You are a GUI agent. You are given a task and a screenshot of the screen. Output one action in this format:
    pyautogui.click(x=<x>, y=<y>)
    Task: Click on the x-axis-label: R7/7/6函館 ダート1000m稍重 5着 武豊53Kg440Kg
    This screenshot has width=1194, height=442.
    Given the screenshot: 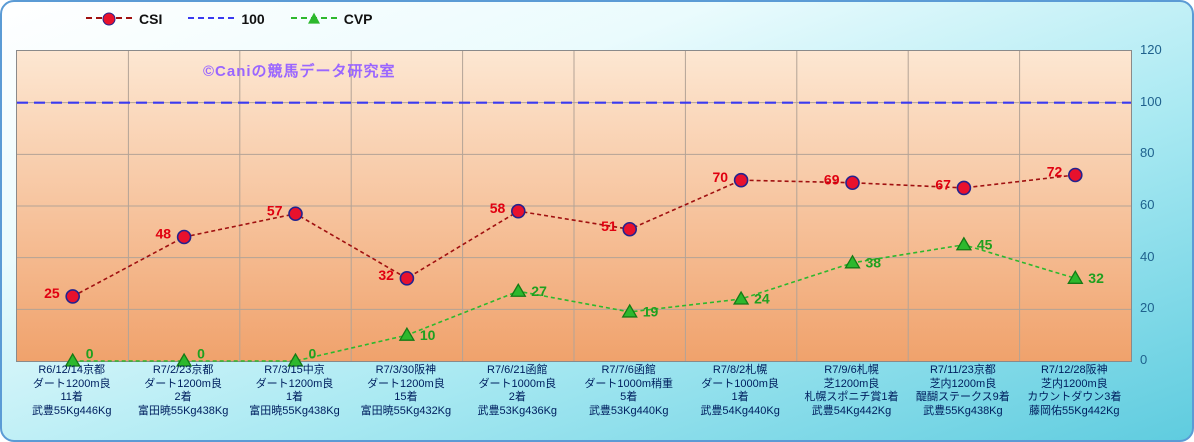 What is the action you would take?
    pyautogui.click(x=629, y=391)
    